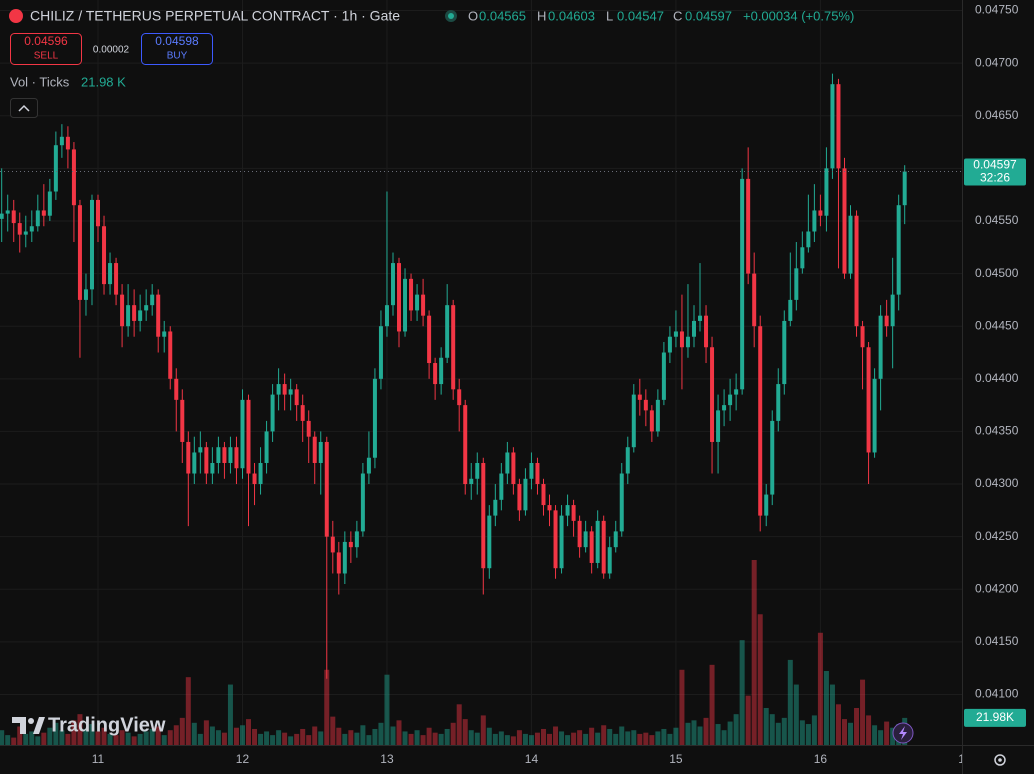 The height and width of the screenshot is (774, 1034). Describe the element at coordinates (46, 41) in the screenshot. I see `sell-price: 0.04596` at that location.